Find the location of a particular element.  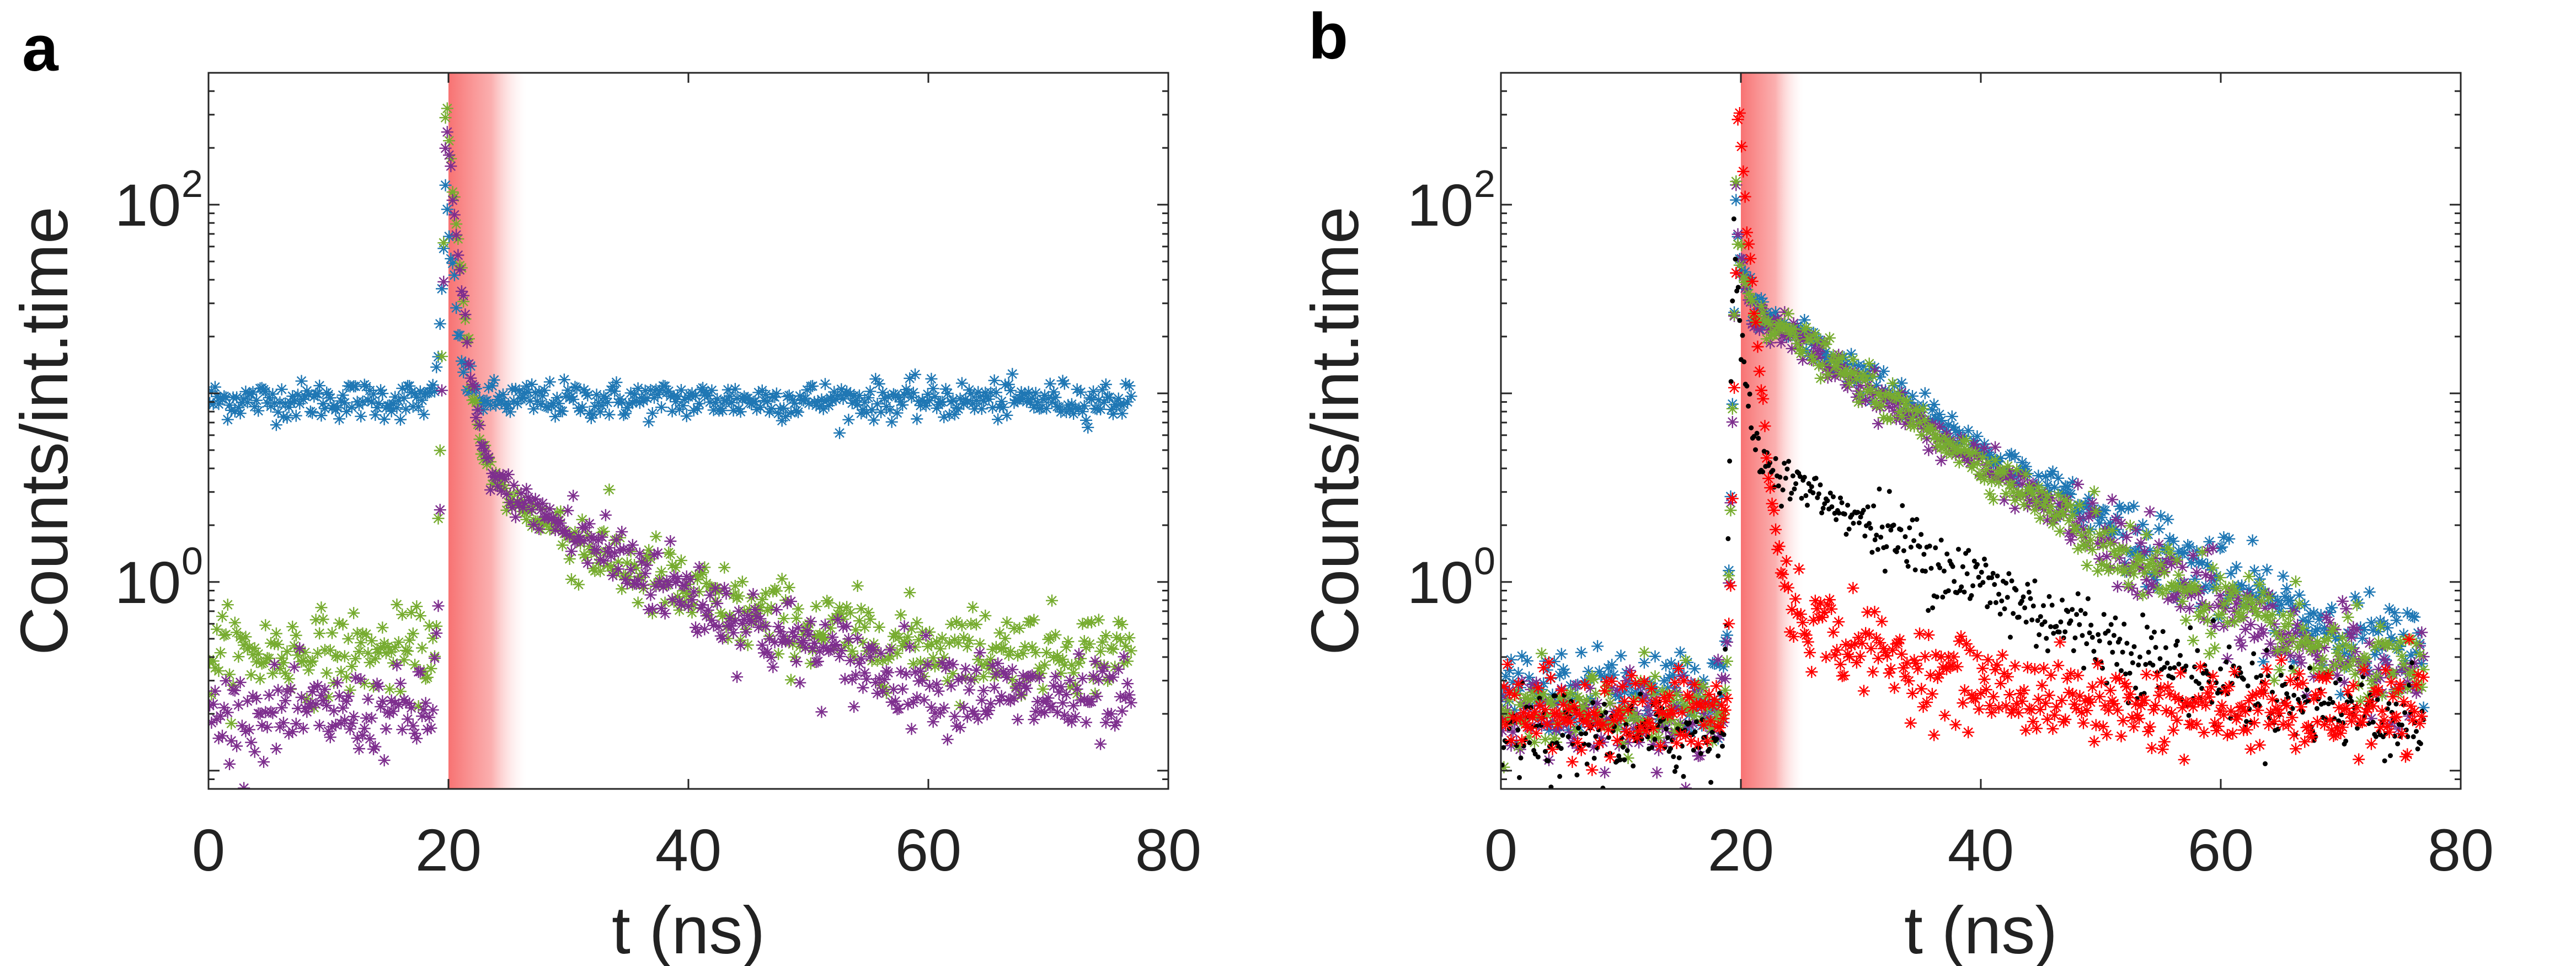

panel-a-x-axis-label: t (ns) is located at coordinates (688, 929).